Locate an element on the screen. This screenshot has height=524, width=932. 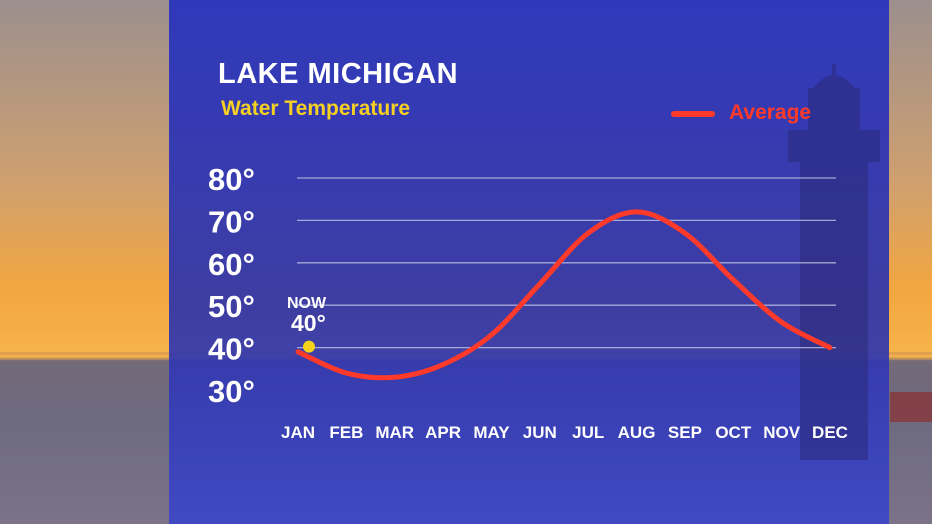
x-tick-label: OCT is located at coordinates (733, 432).